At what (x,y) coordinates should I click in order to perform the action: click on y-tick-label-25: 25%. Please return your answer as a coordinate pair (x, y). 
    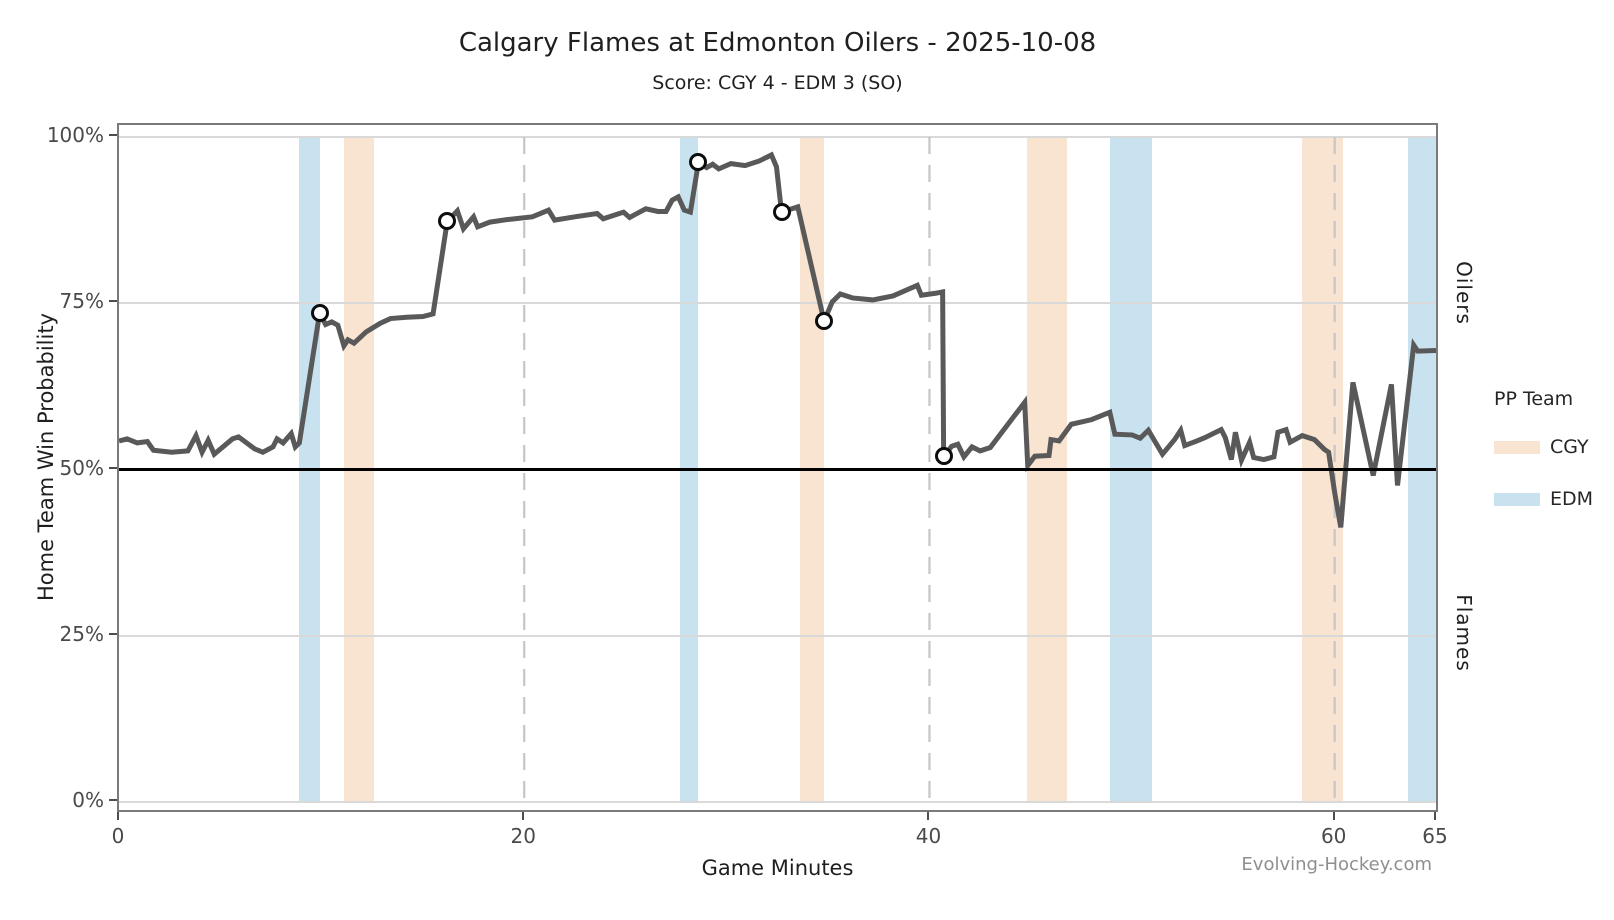
    Looking at the image, I should click on (81, 633).